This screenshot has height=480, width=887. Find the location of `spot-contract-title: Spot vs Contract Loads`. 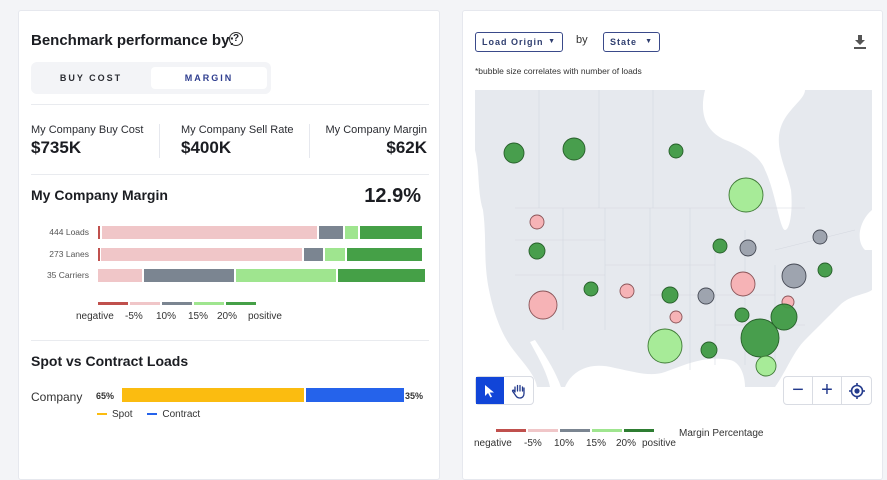

spot-contract-title: Spot vs Contract Loads is located at coordinates (110, 361).